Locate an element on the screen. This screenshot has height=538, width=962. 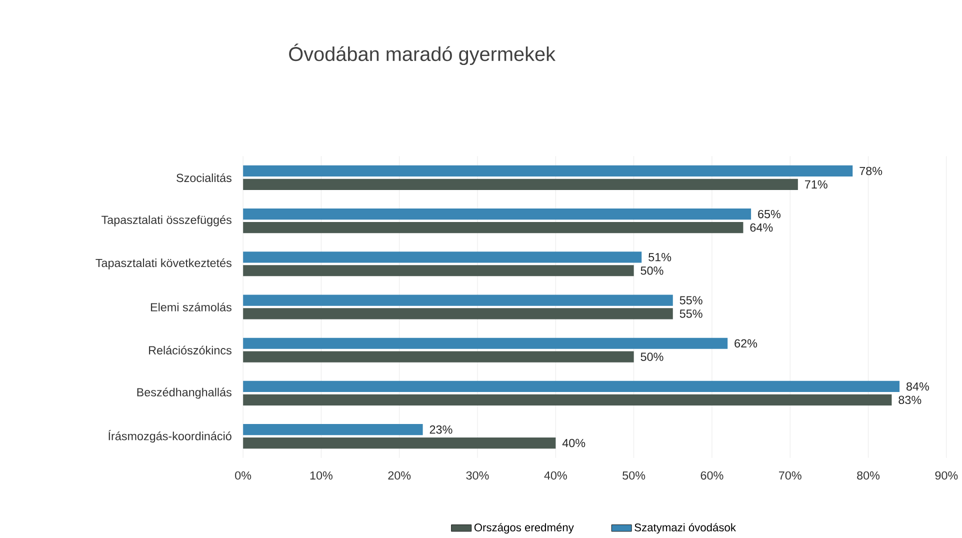
x-tick-label: 20% is located at coordinates (399, 475).